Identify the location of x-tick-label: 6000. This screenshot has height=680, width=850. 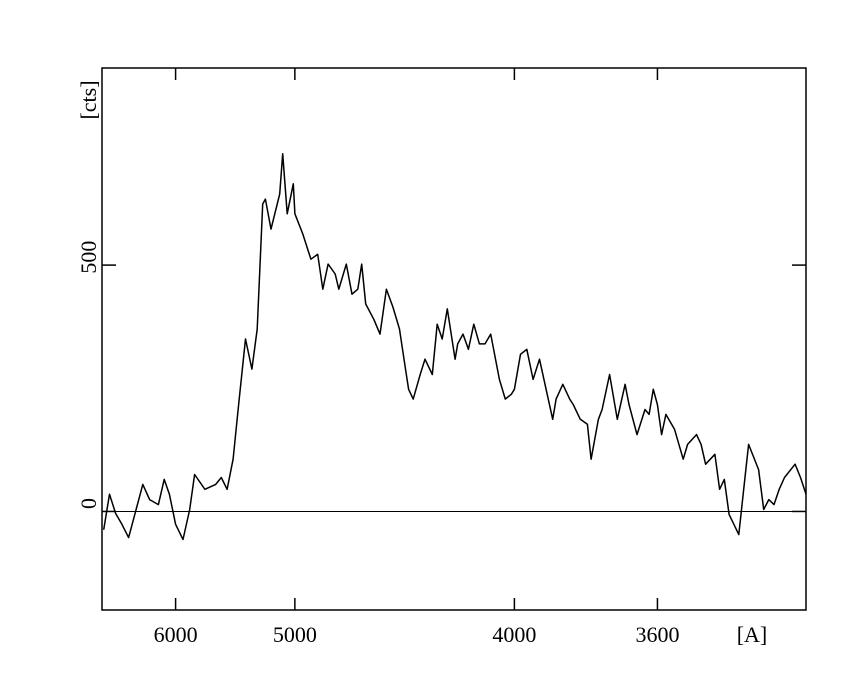
(176, 634).